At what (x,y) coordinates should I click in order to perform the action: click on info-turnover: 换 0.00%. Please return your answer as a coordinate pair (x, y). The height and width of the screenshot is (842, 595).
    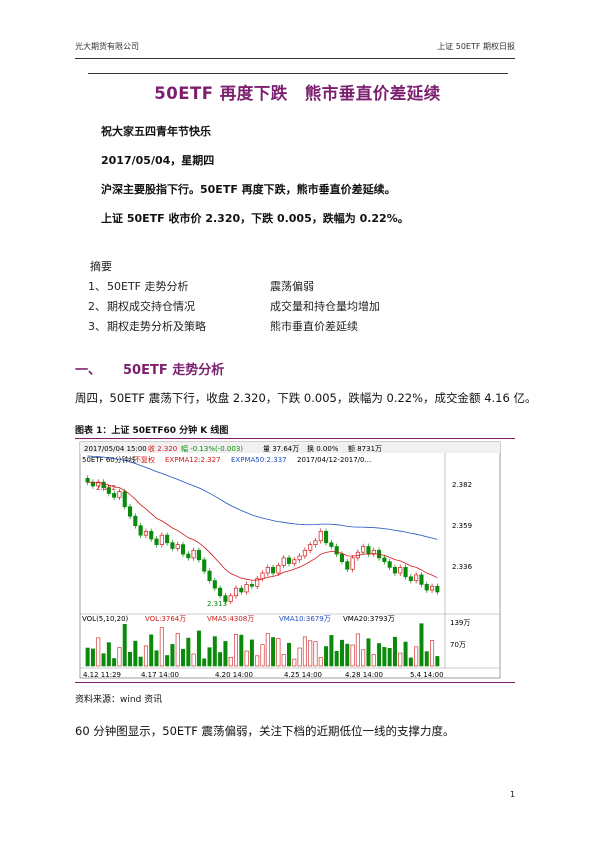
    Looking at the image, I should click on (323, 448).